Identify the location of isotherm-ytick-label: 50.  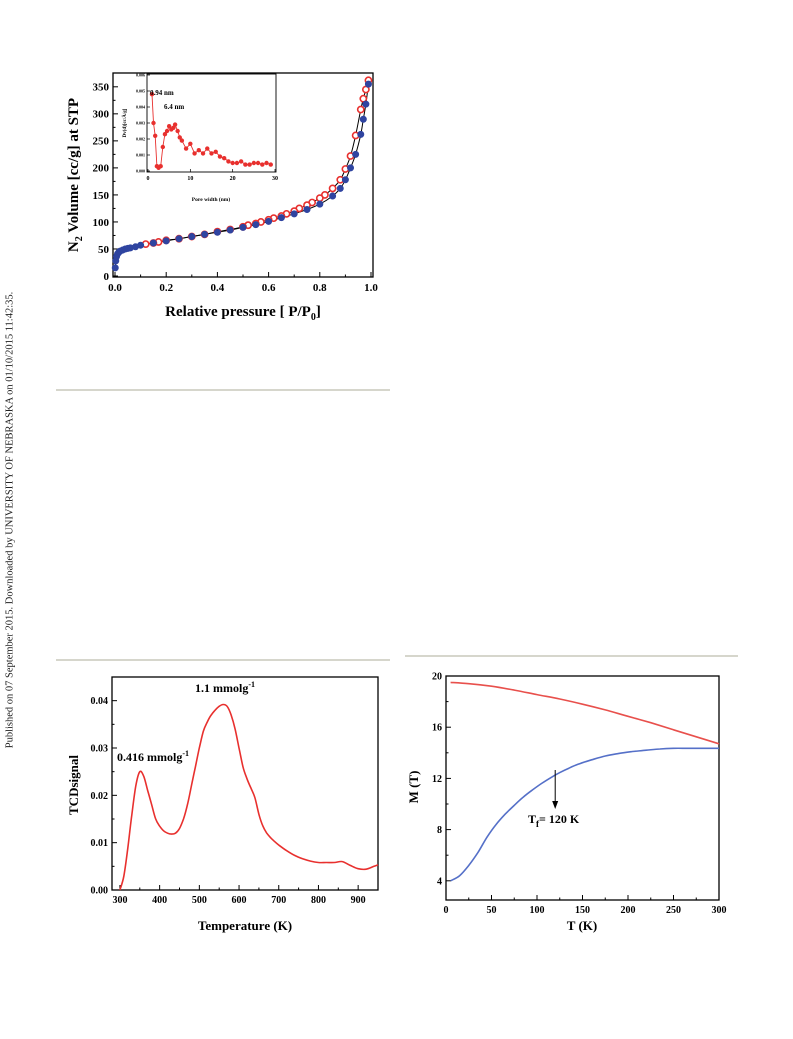
(104, 250).